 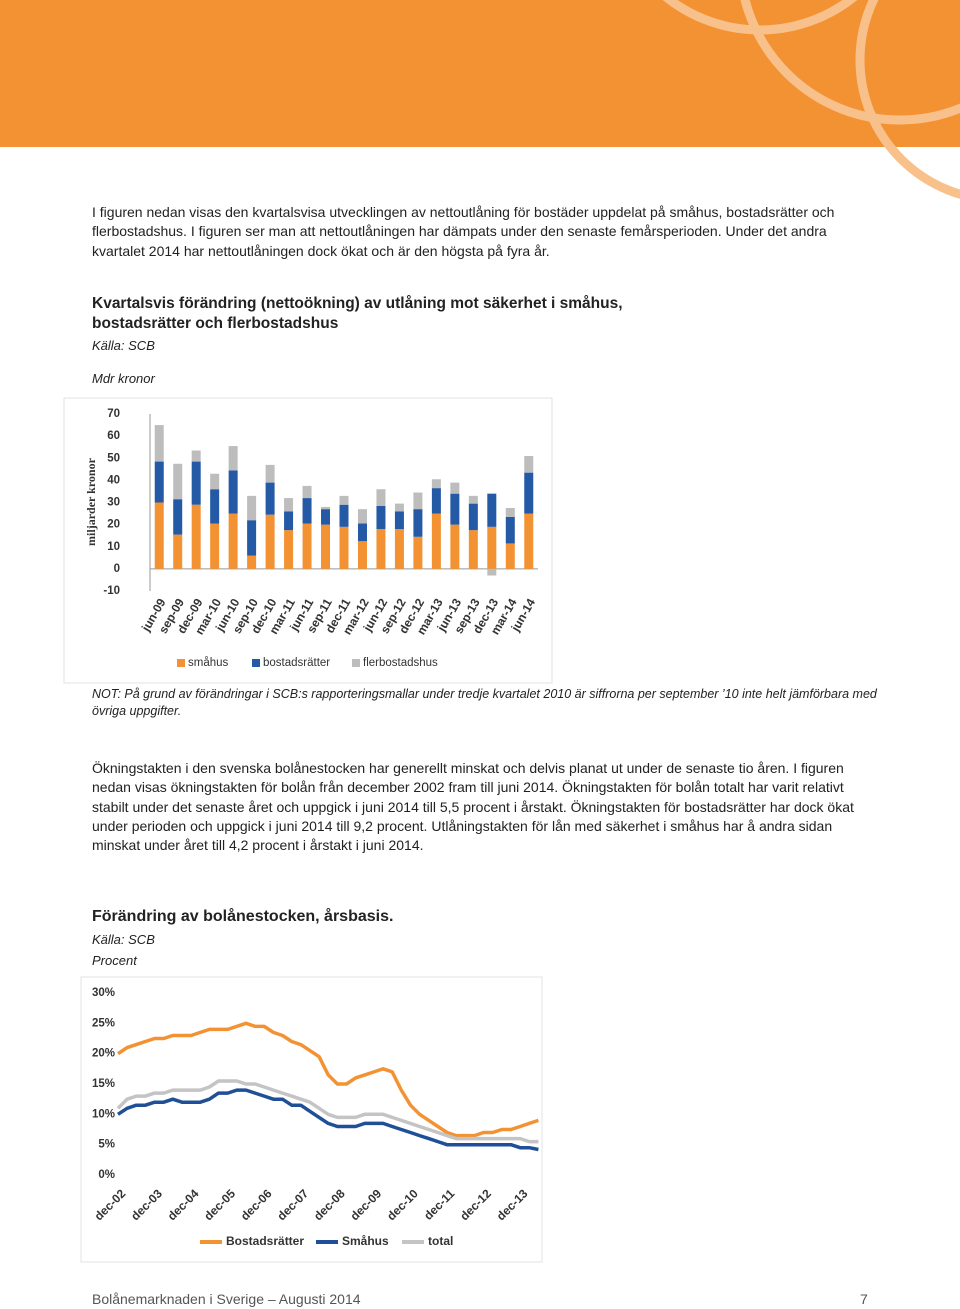 I want to click on y-axis-title: miljarder kronor, so click(x=91, y=501).